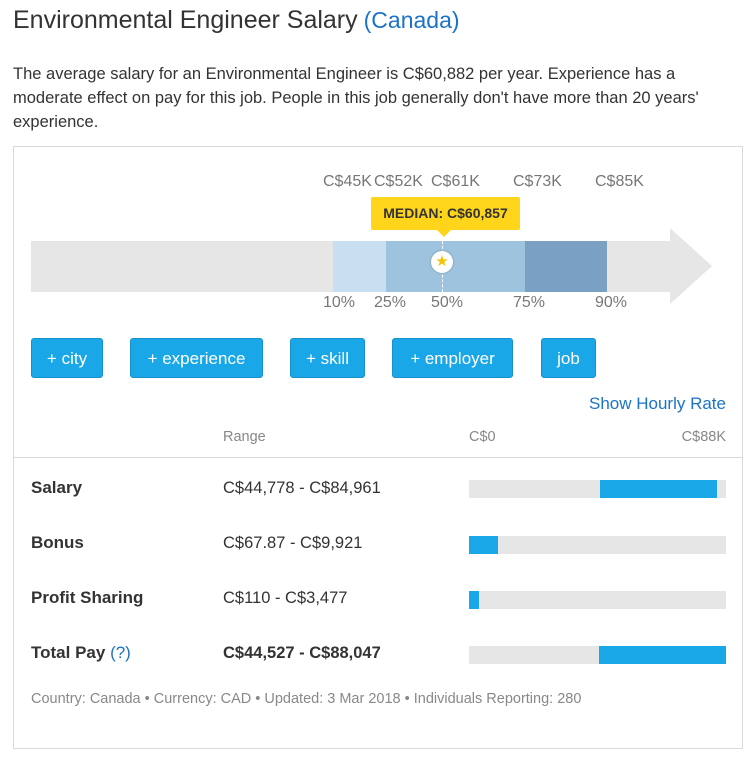 The height and width of the screenshot is (761, 756). Describe the element at coordinates (390, 302) in the screenshot. I see `percentile-label-25: 25%` at that location.